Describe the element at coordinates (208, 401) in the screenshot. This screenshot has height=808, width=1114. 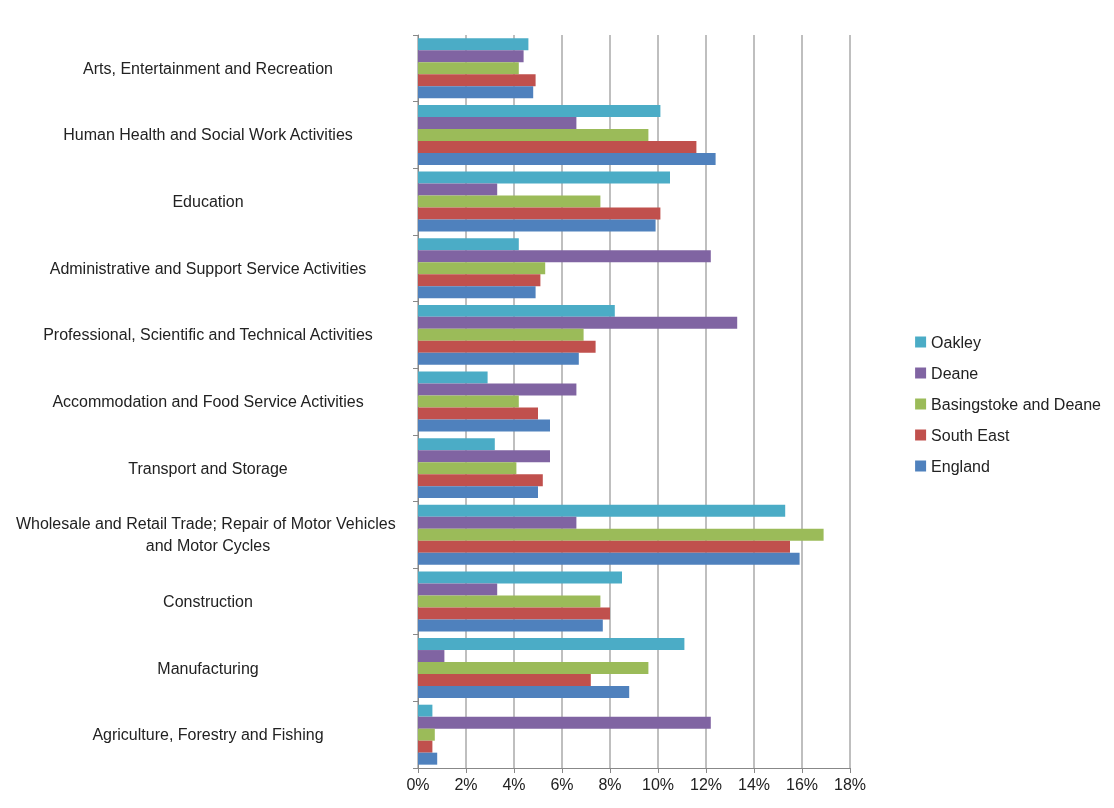
I see `y-tick-label: Accommodation and Food Service Activities` at that location.